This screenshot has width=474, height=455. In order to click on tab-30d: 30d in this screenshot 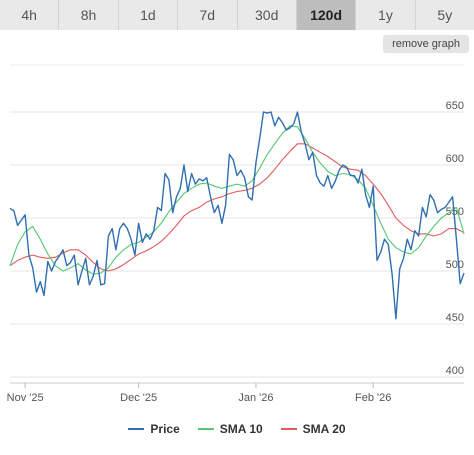, I will do `click(267, 15)`.